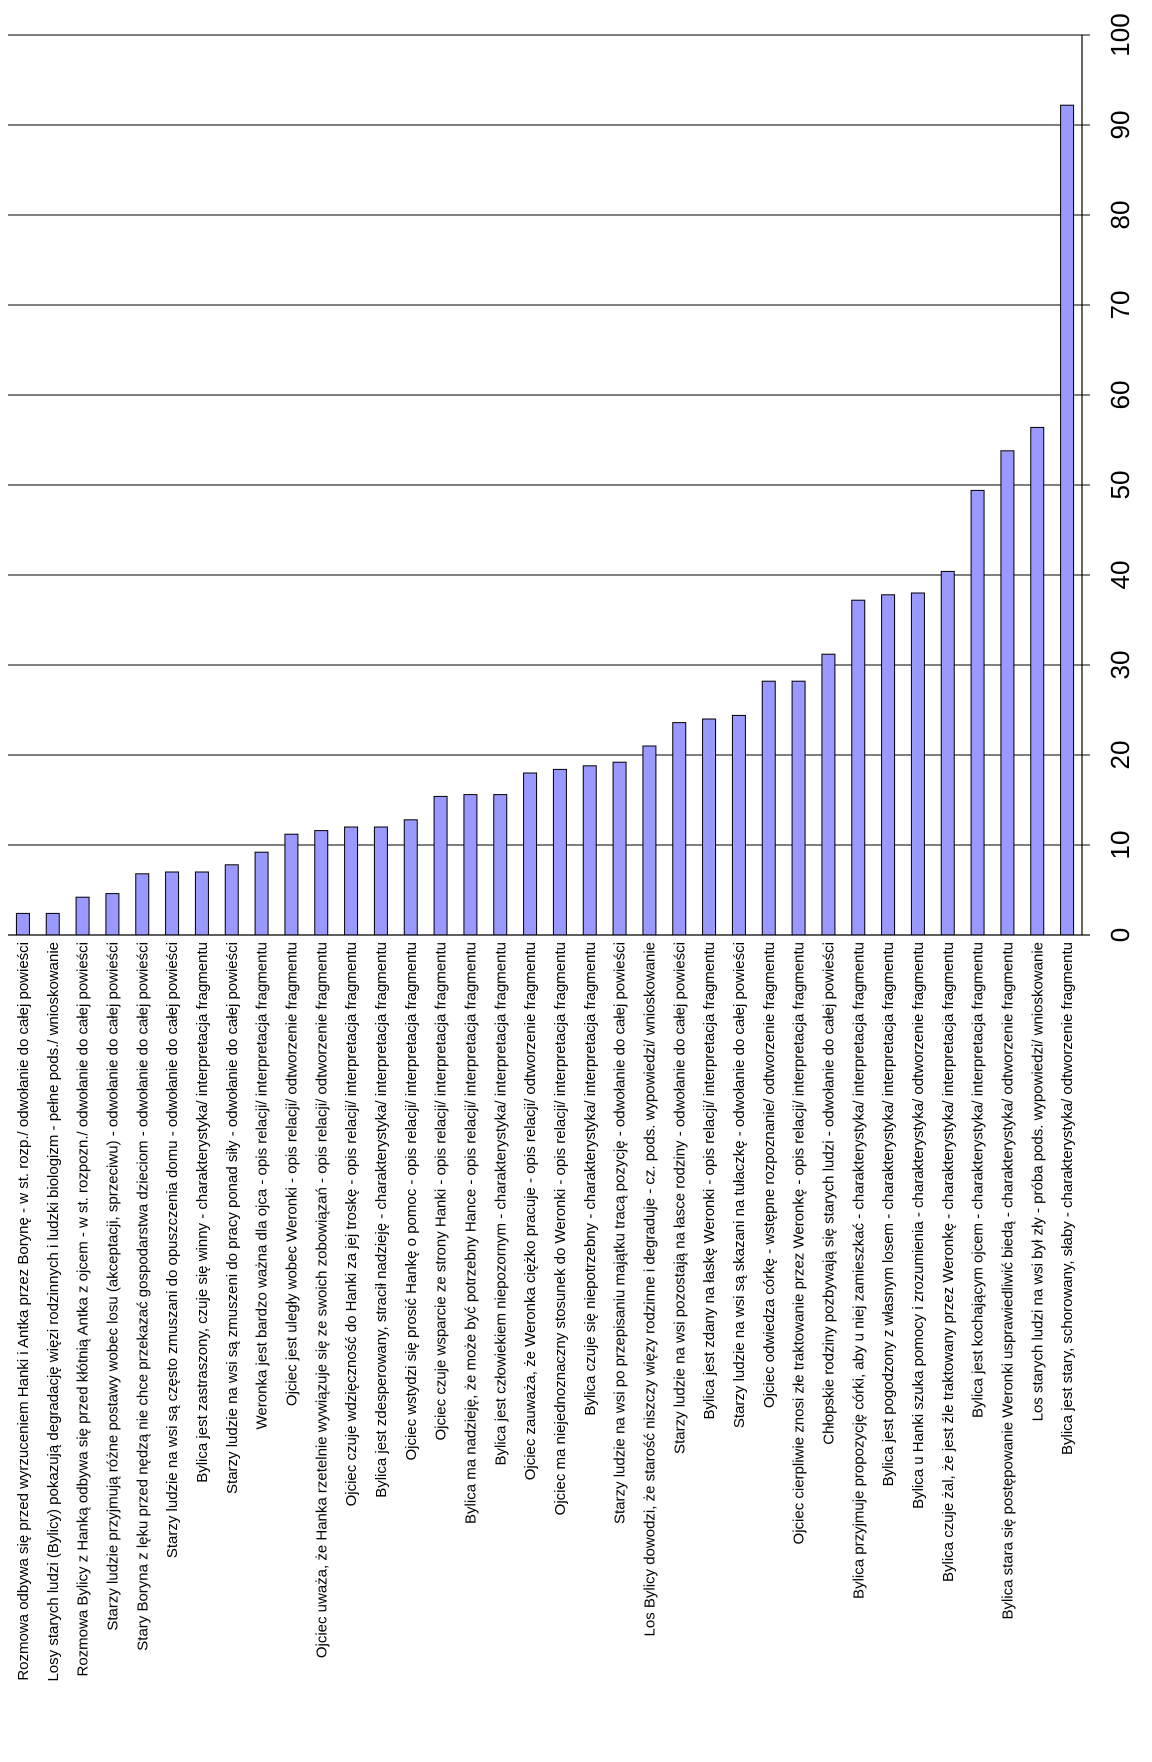 The image size is (1152, 1762). What do you see at coordinates (1120, 935) in the screenshot?
I see `value-tick-label: 0` at bounding box center [1120, 935].